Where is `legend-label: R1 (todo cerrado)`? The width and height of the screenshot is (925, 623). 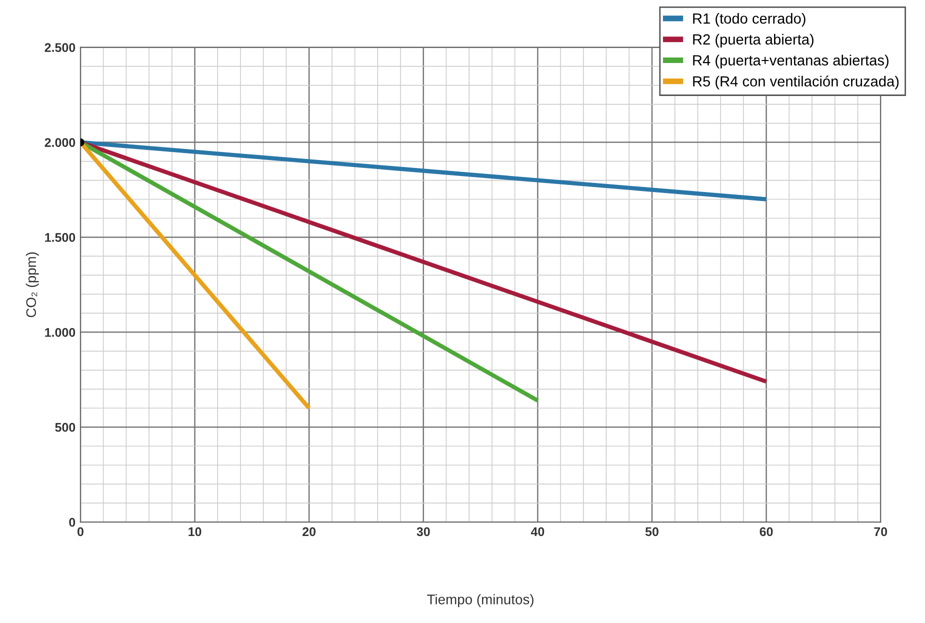 legend-label: R1 (todo cerrado) is located at coordinates (749, 20).